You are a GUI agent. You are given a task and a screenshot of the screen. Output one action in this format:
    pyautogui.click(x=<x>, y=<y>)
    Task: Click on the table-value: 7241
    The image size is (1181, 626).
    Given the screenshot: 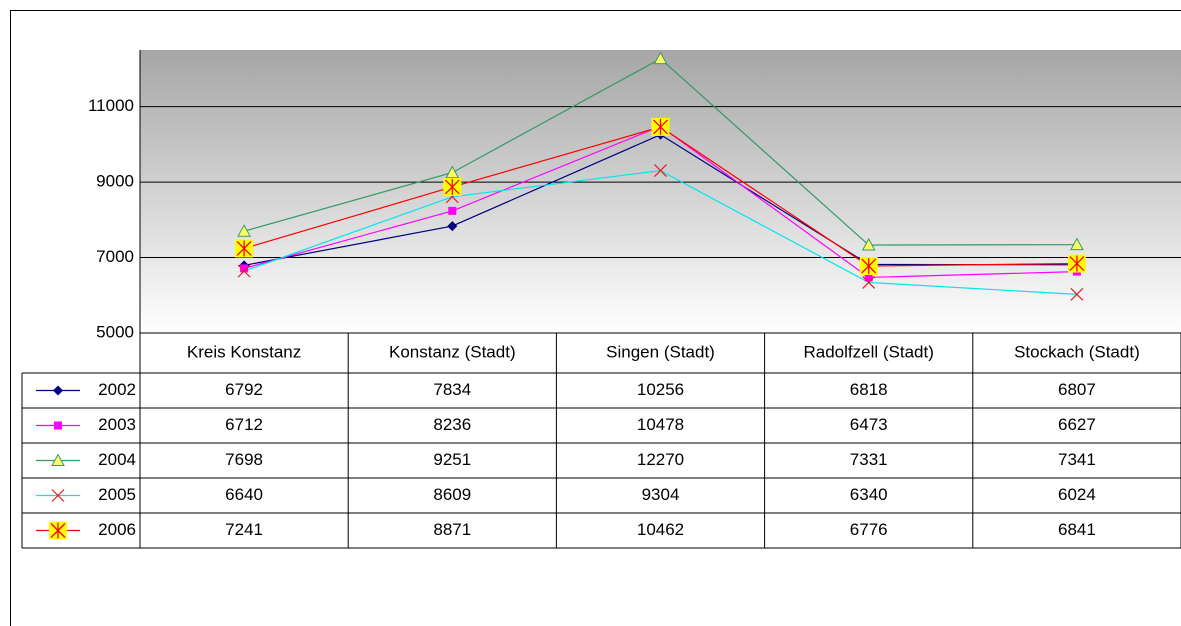 What is the action you would take?
    pyautogui.click(x=244, y=529)
    